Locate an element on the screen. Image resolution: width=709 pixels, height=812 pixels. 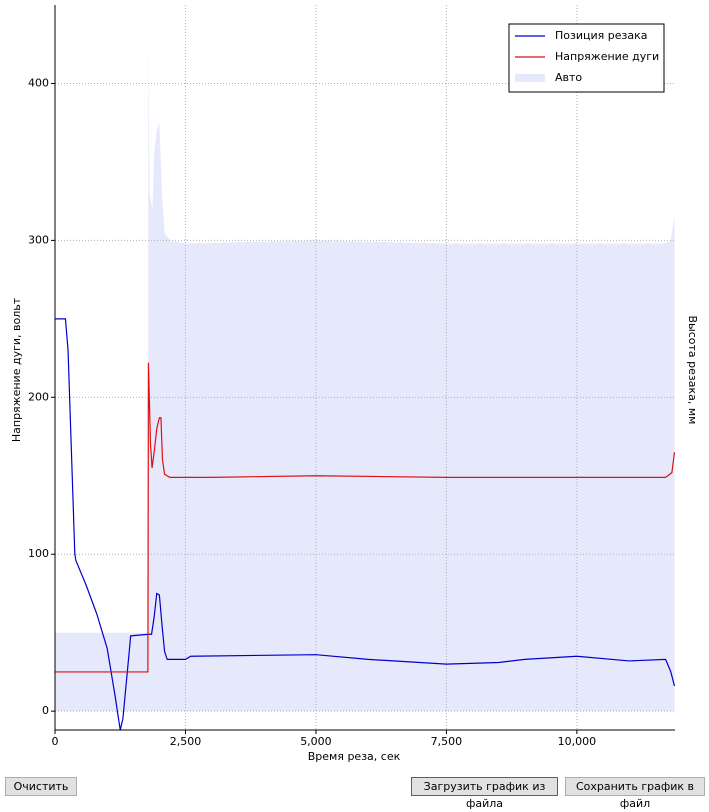
y-tick-label: 0 is located at coordinates (45, 710).